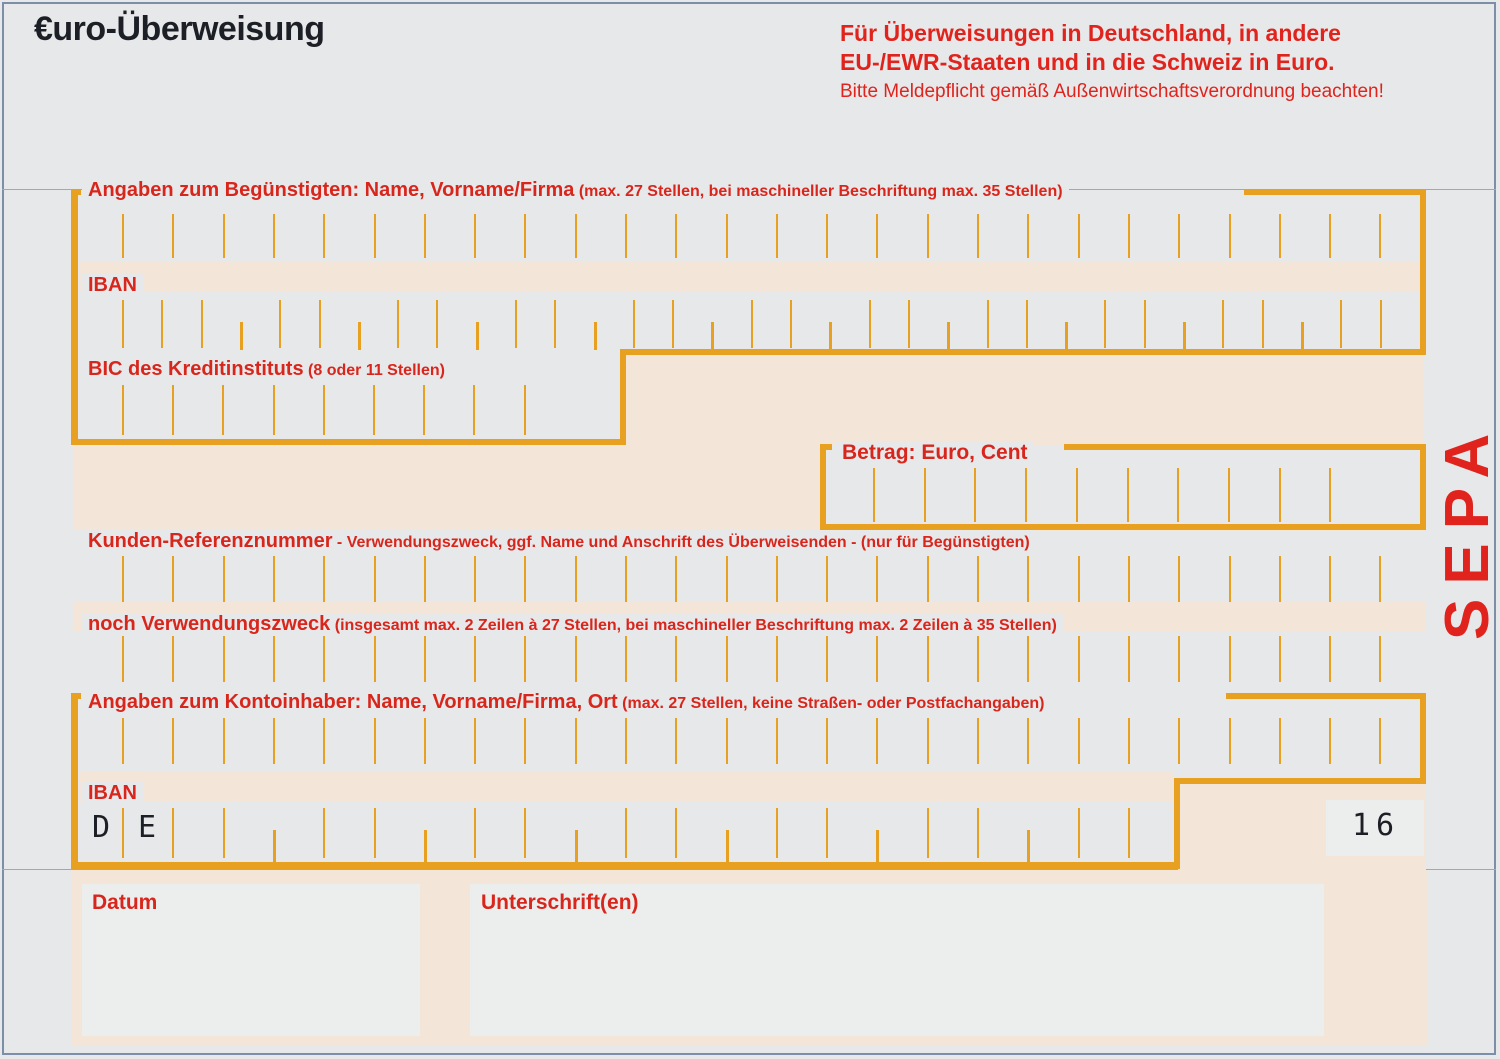  I want to click on date-box, so click(251, 960).